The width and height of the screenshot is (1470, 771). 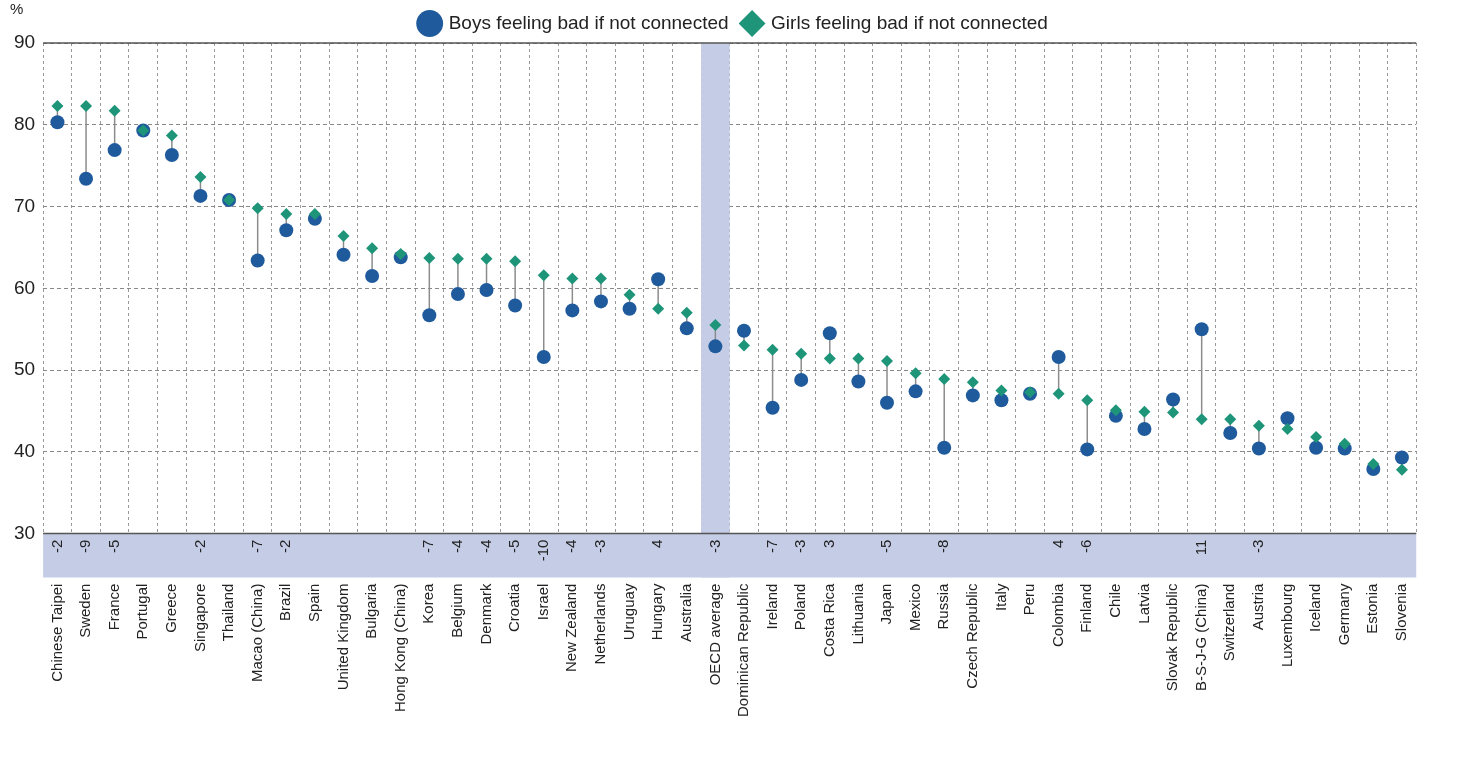 What do you see at coordinates (800, 607) in the screenshot?
I see `x-tick-label: Poland` at bounding box center [800, 607].